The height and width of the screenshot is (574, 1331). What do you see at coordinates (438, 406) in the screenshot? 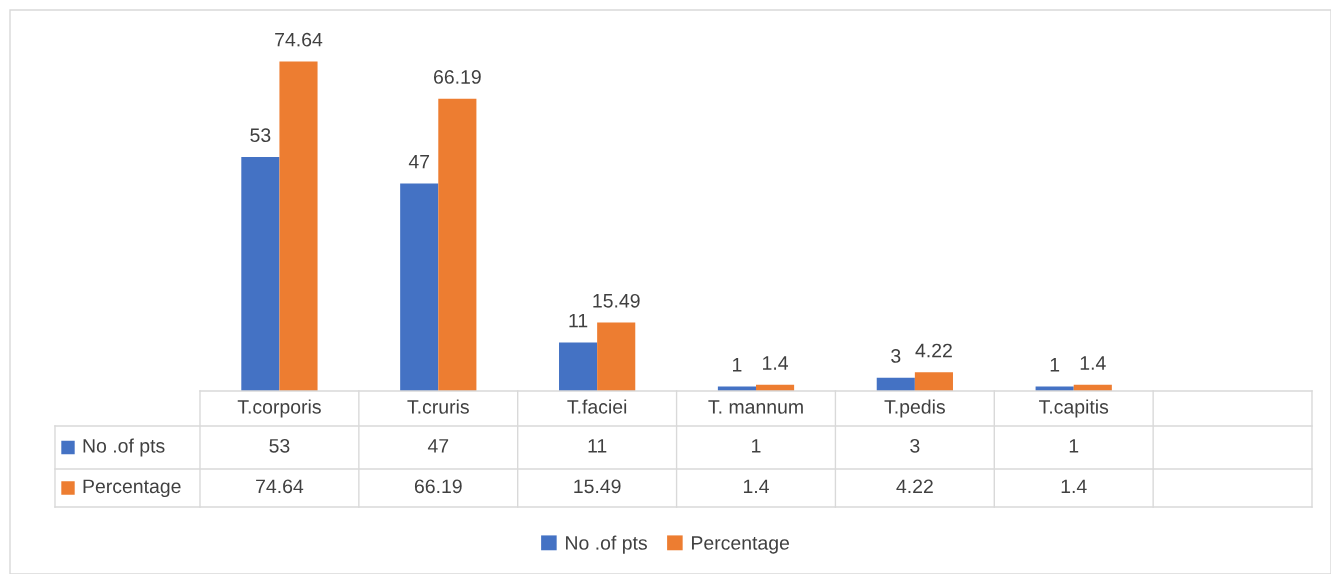
I see `x-tick-label: T.cruris` at bounding box center [438, 406].